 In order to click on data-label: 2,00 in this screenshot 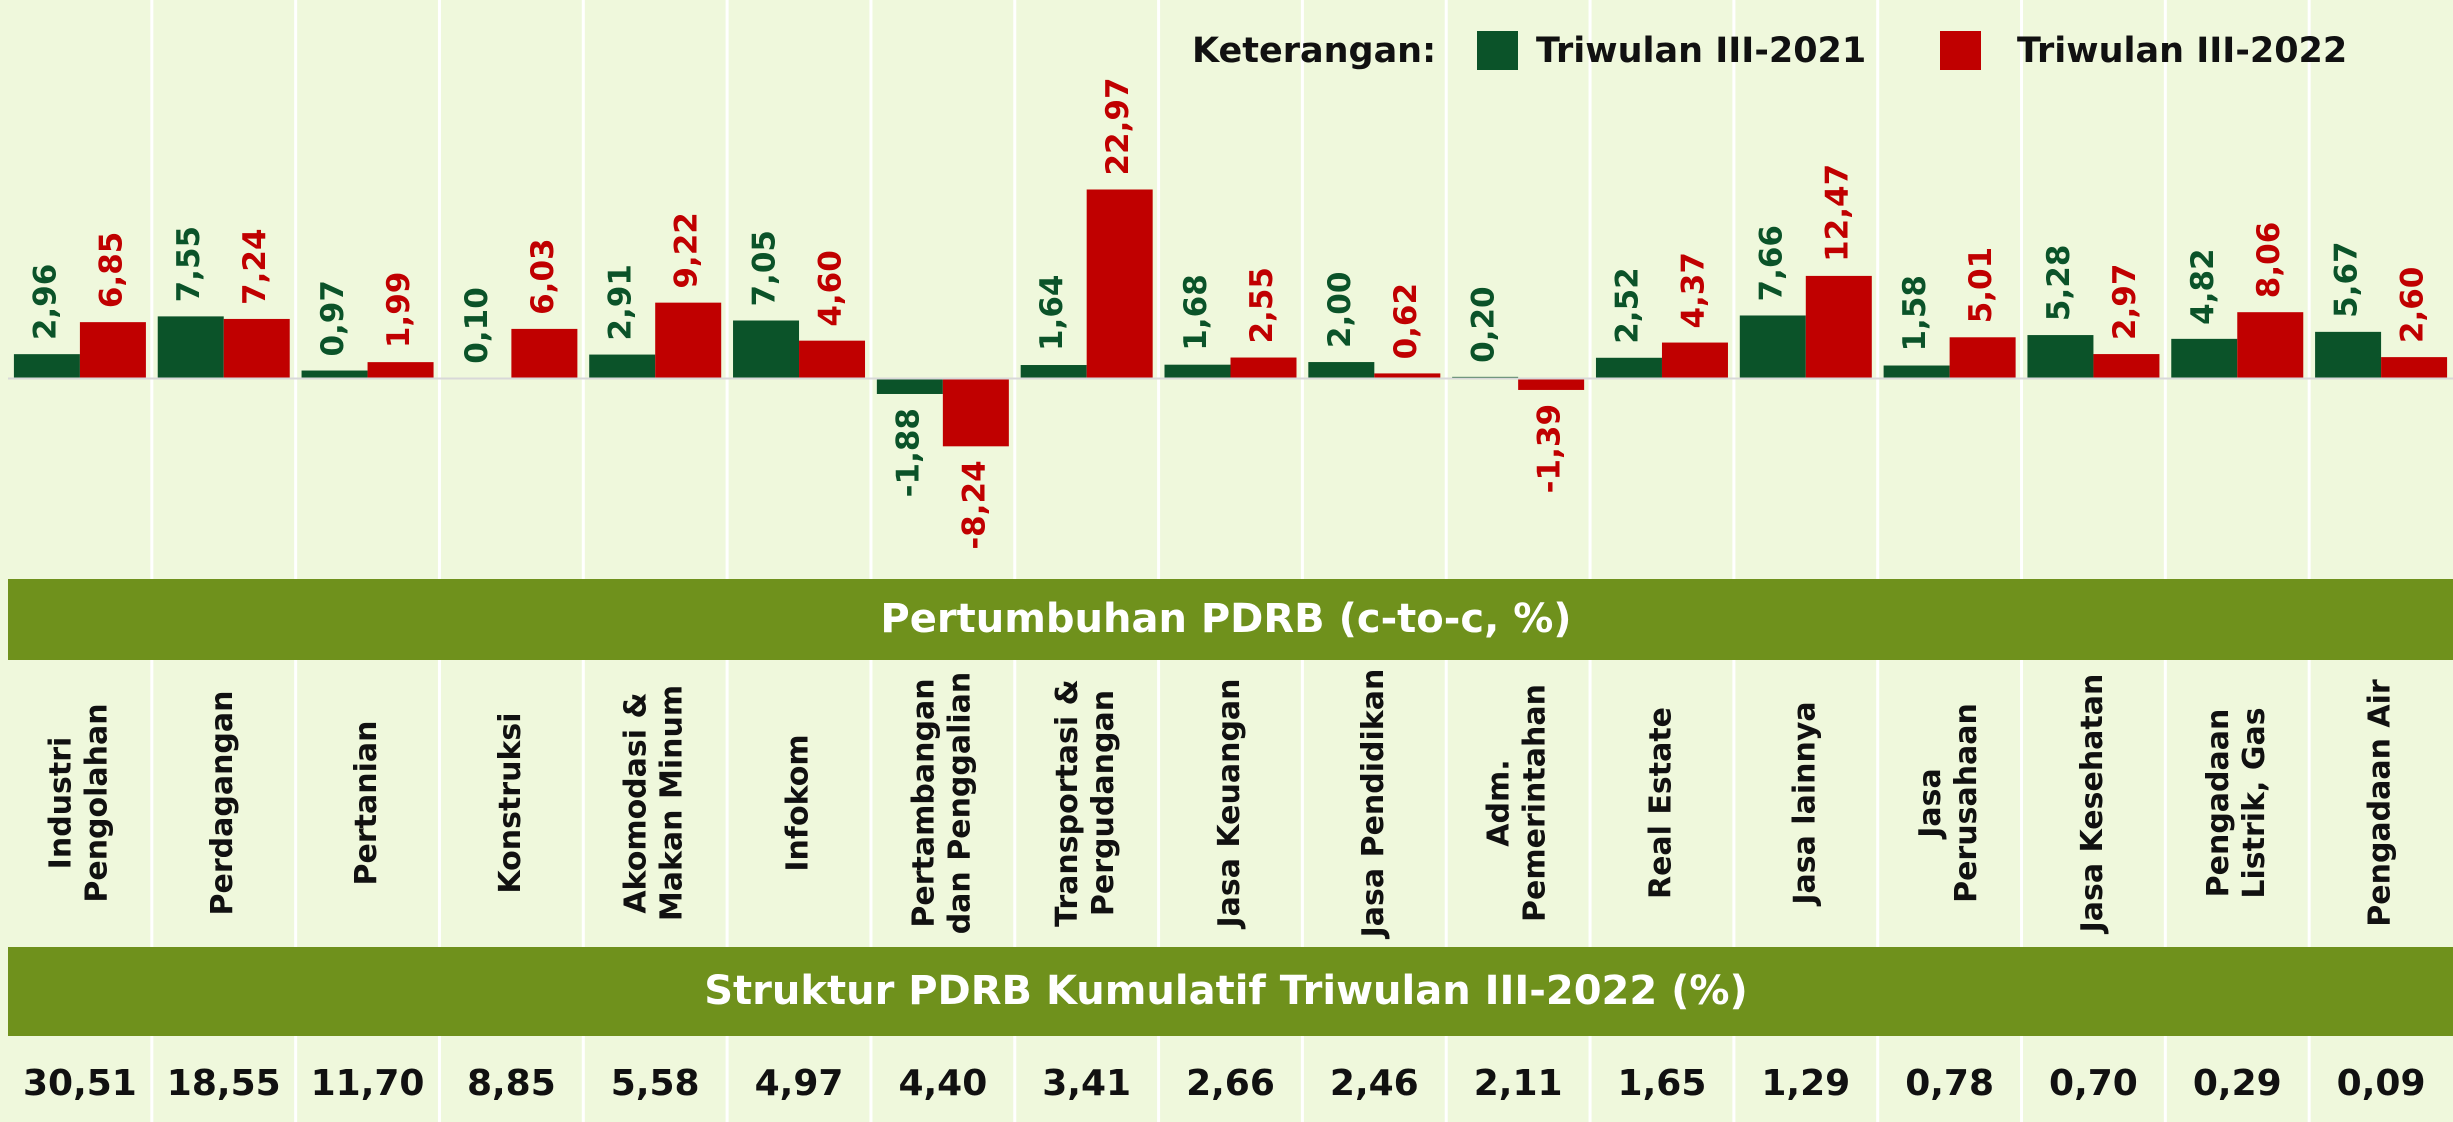, I will do `click(1340, 310)`.